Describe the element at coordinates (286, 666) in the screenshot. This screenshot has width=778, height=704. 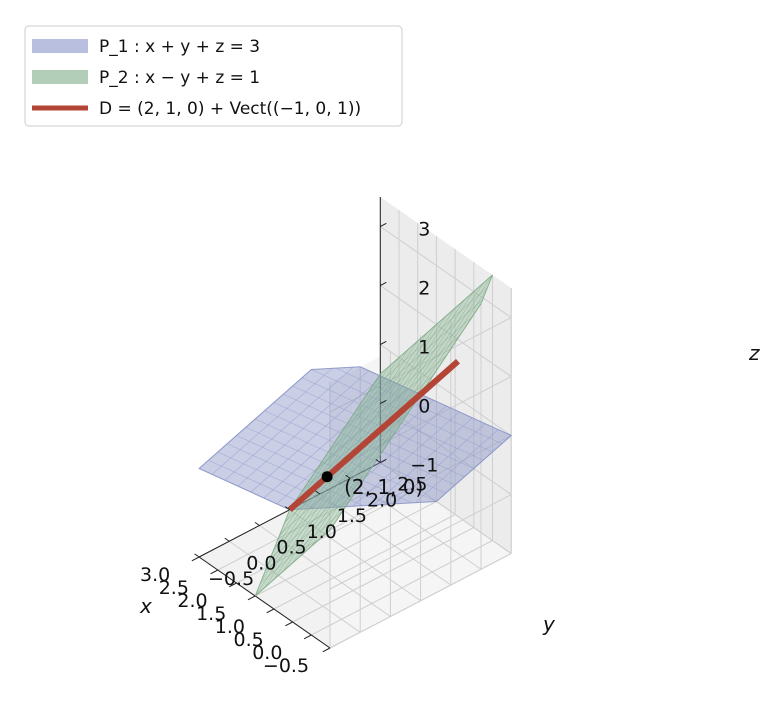
I see `x-tick-label: −0.5` at that location.